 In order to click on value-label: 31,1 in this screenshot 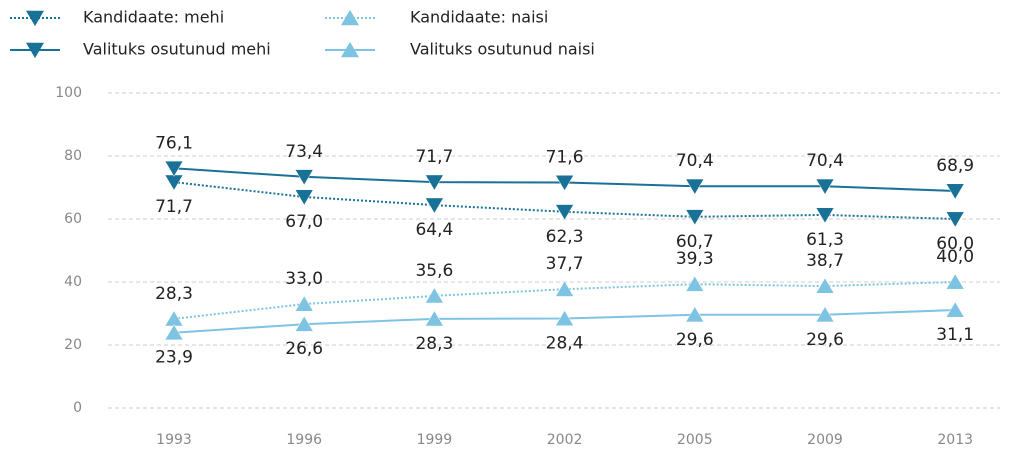, I will do `click(955, 335)`.